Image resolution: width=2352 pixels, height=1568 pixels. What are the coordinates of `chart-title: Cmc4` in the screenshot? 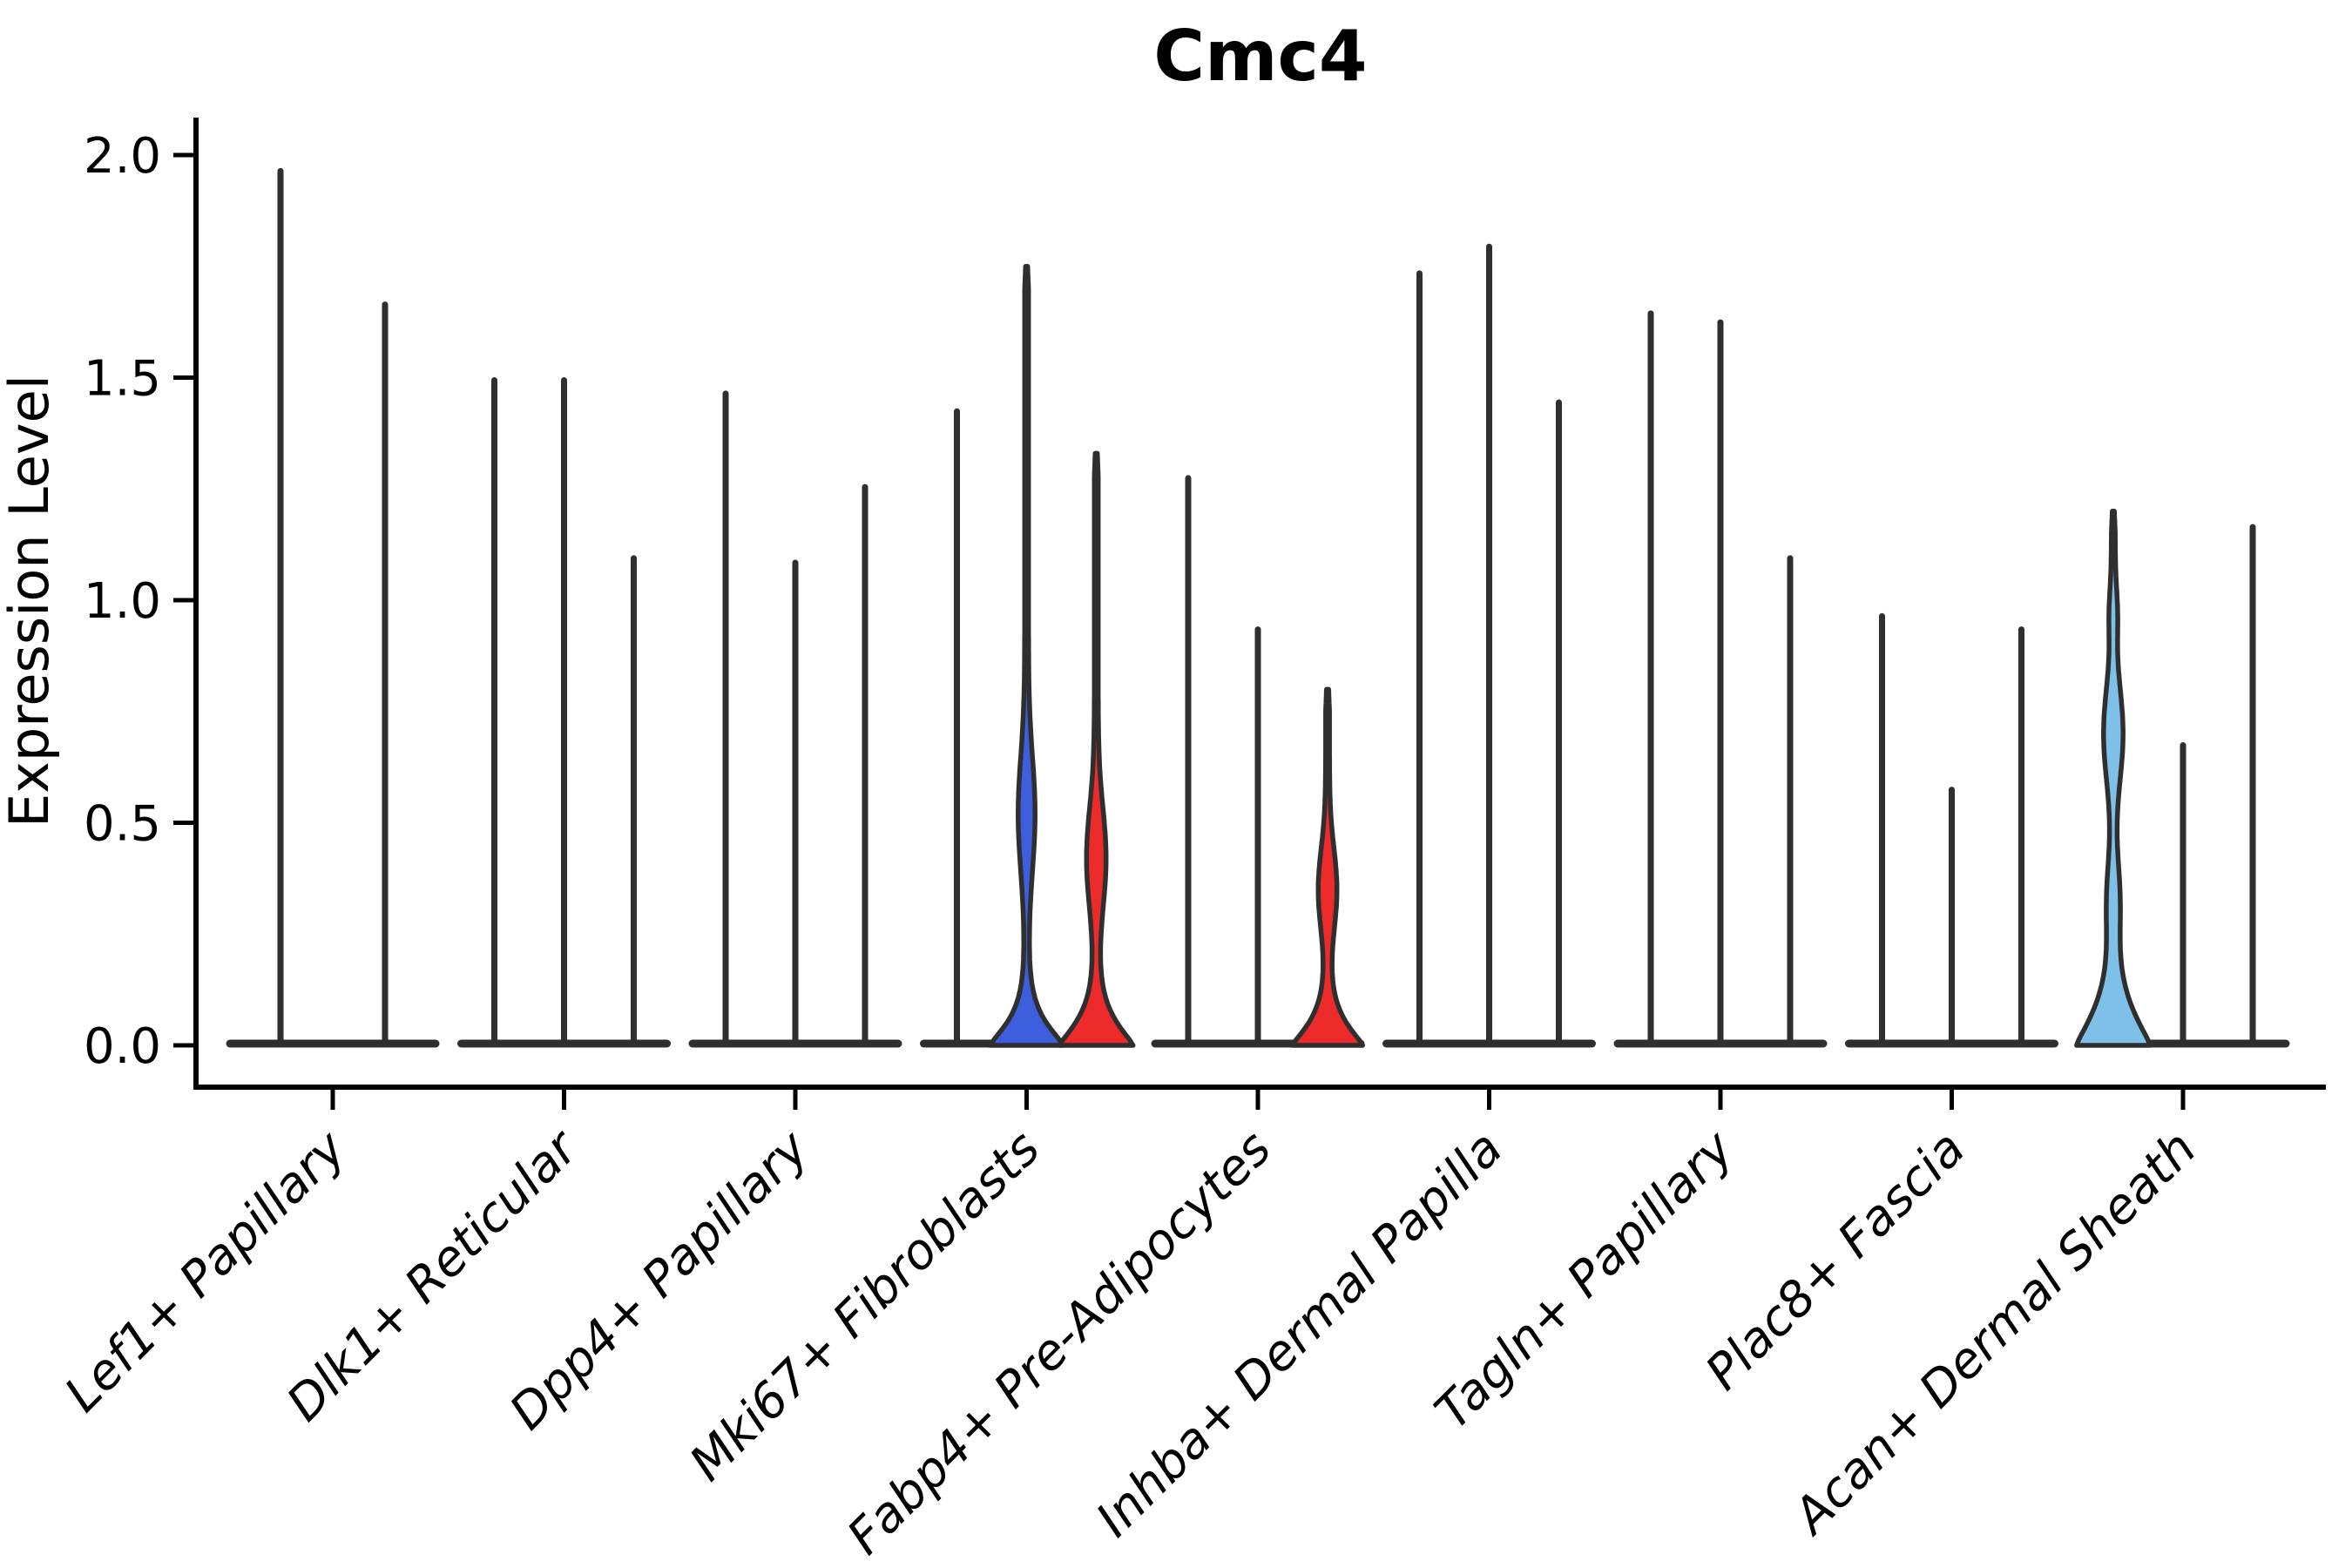 It's located at (1260, 56).